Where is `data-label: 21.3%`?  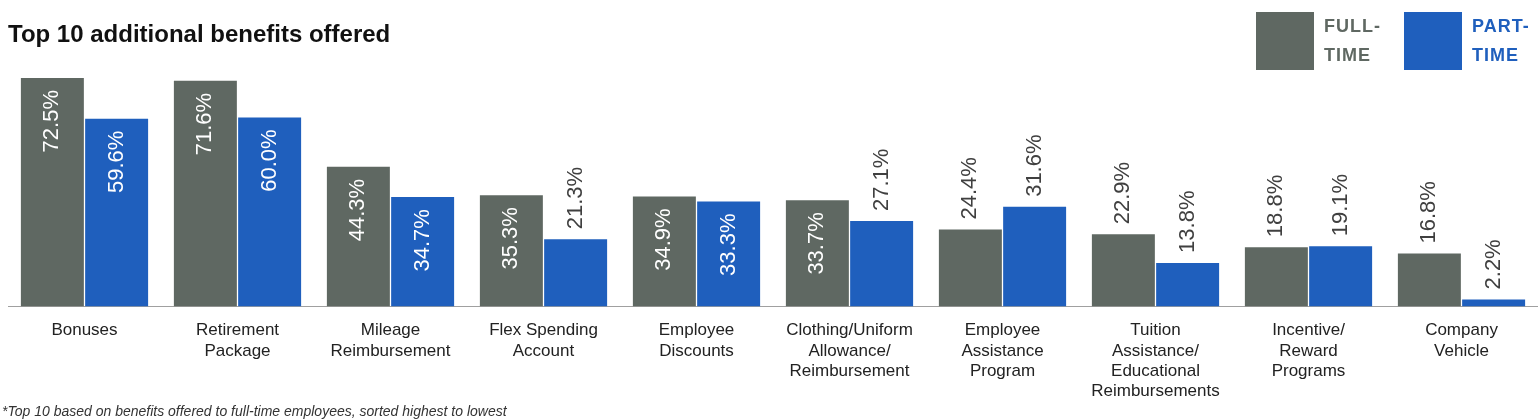
data-label: 21.3% is located at coordinates (574, 198).